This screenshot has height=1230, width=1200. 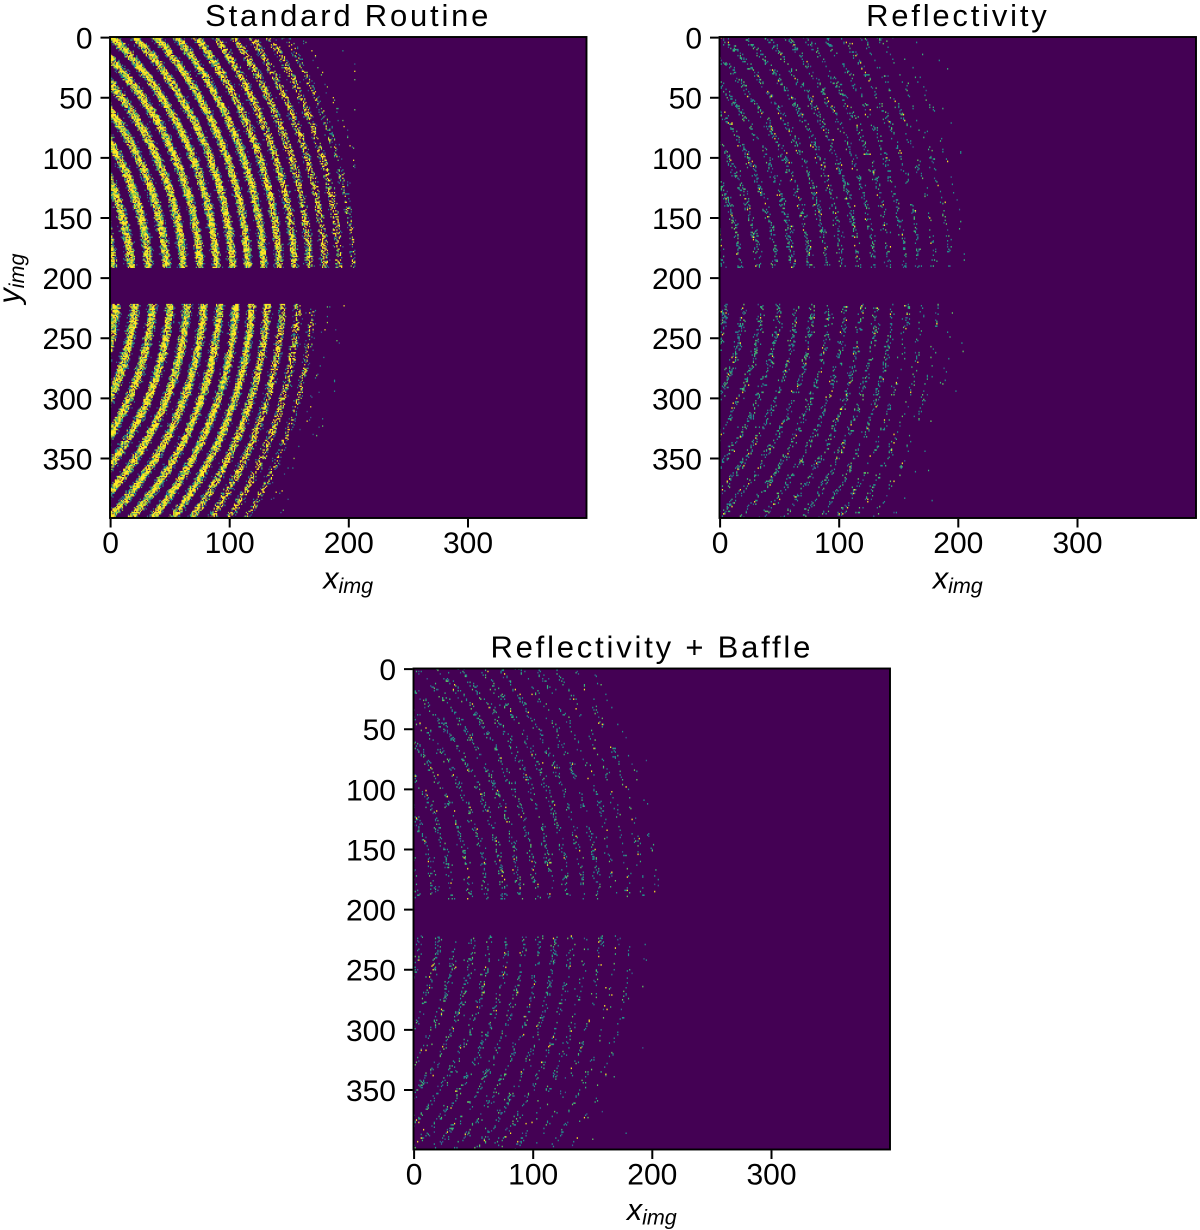 What do you see at coordinates (651, 647) in the screenshot?
I see `svg-text: Reflectivity + Baffle` at bounding box center [651, 647].